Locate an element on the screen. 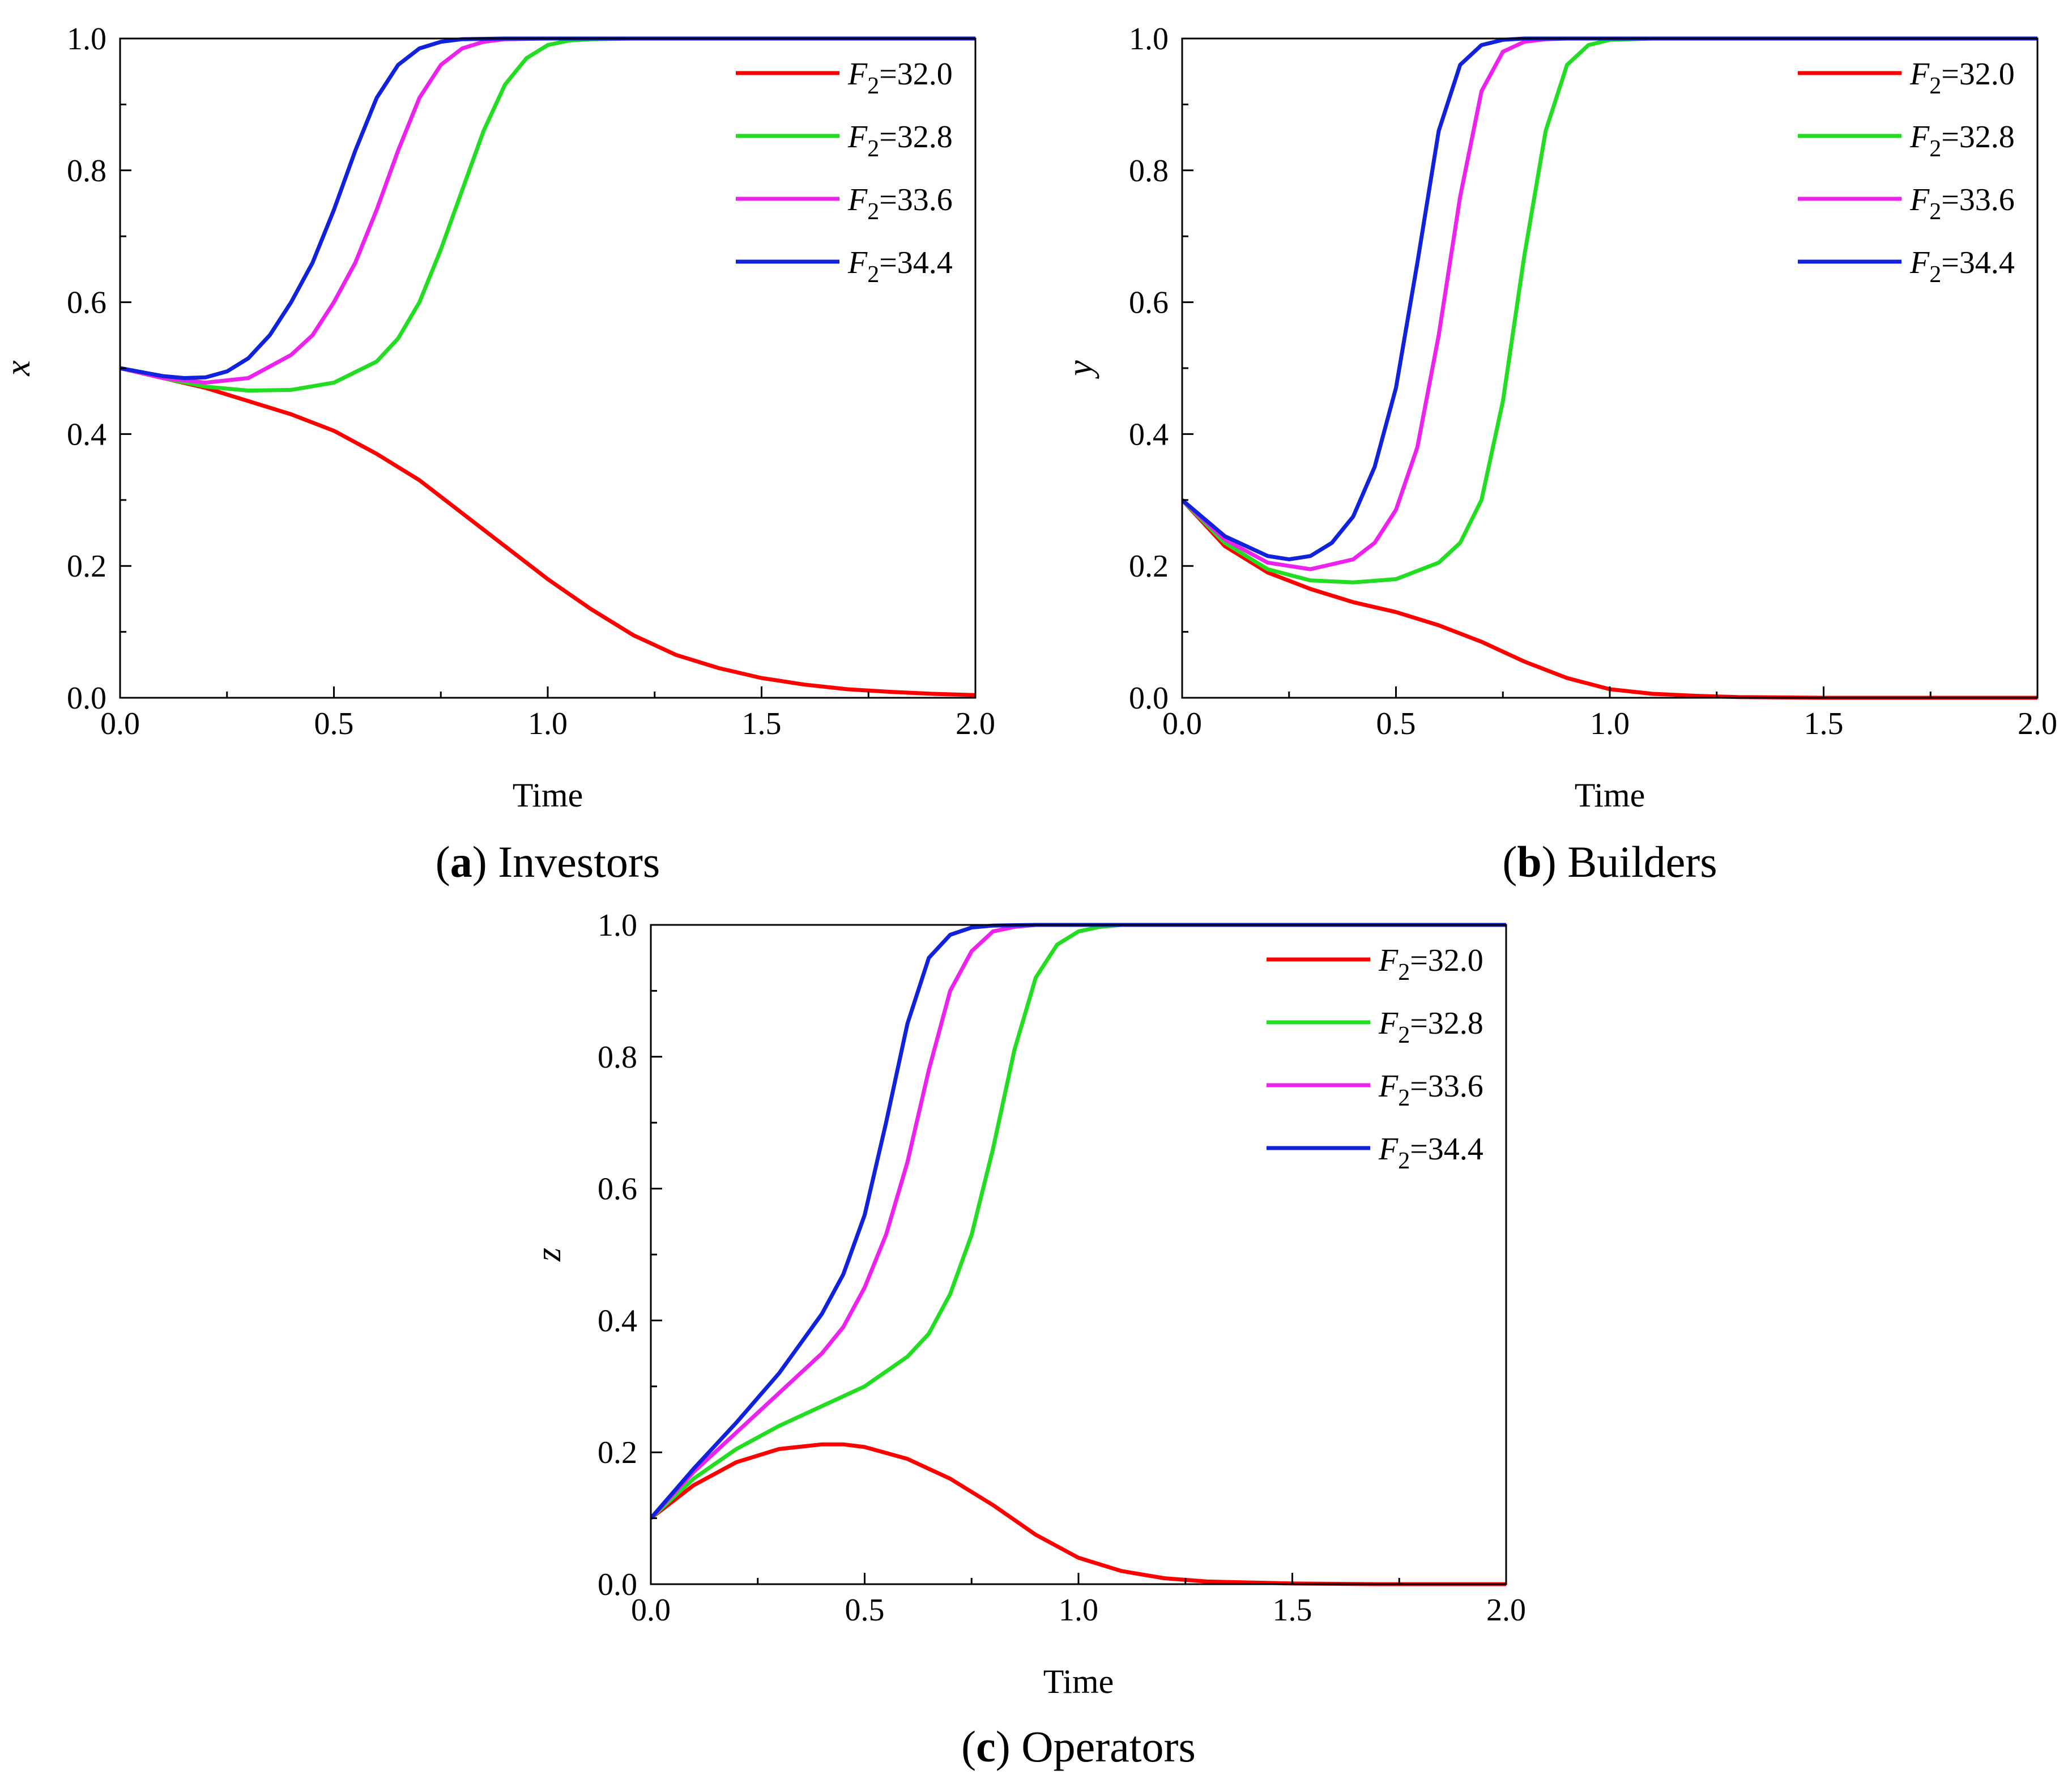  y-axis-label: y is located at coordinates (1080, 369).